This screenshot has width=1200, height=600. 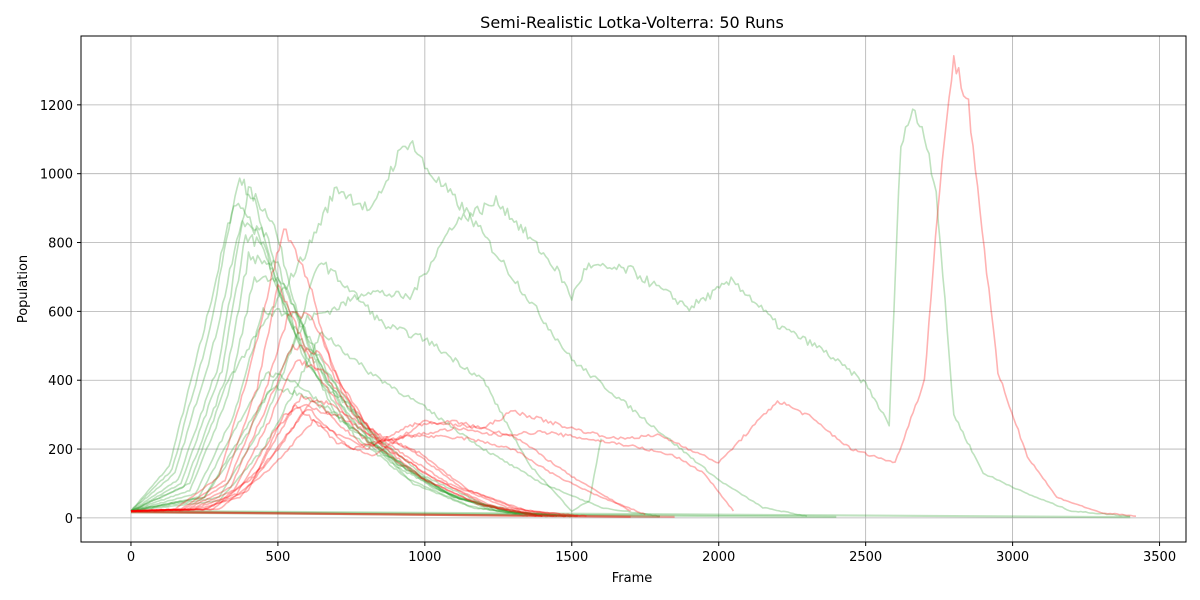 I want to click on x-tick-label: 1500, so click(x=571, y=557).